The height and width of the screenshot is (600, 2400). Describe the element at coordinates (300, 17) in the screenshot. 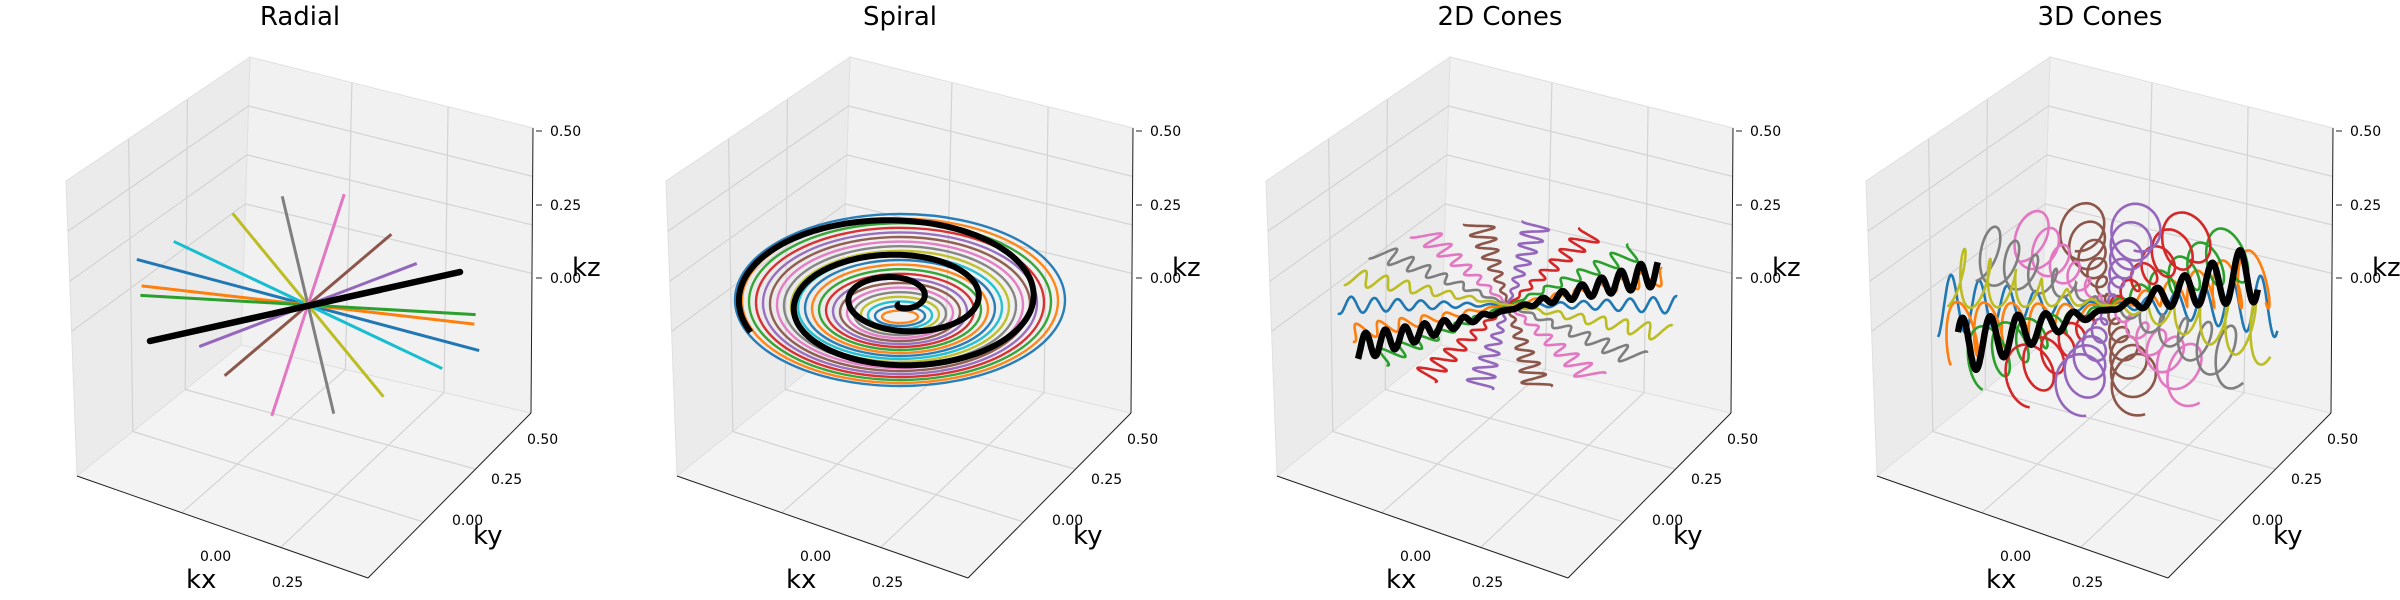

I see `panel-title: Radial` at that location.